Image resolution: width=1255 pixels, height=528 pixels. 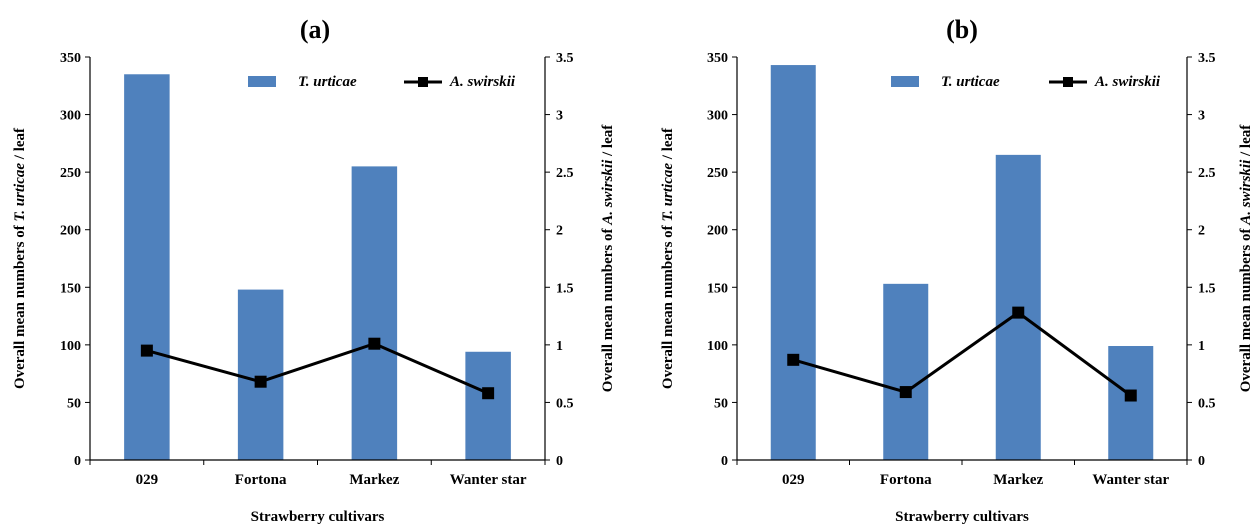 What do you see at coordinates (315, 29) in the screenshot?
I see `panel-title: (a)` at bounding box center [315, 29].